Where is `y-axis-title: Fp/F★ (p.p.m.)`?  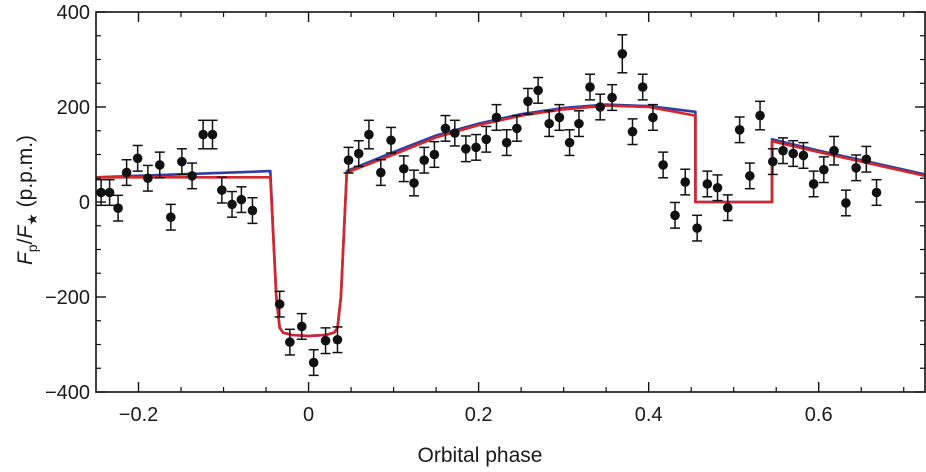 y-axis-title: Fp/F★ (p.p.m.) is located at coordinates (27, 200).